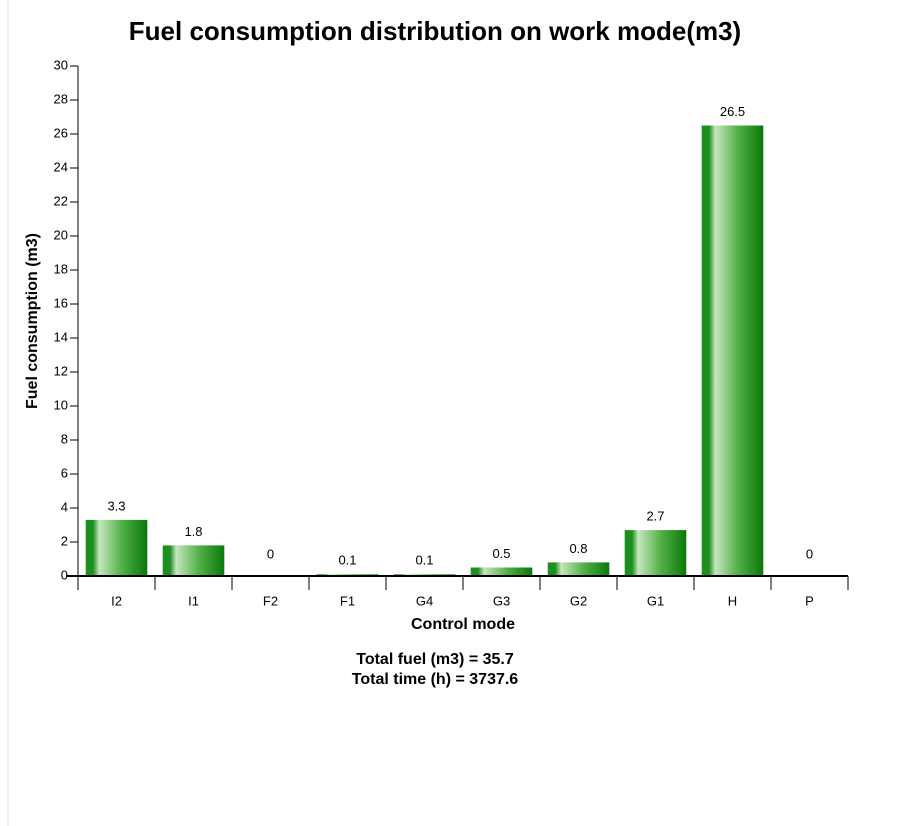 Image resolution: width=910 pixels, height=826 pixels. Describe the element at coordinates (435, 659) in the screenshot. I see `annotation: Total fuel (m3) = 35.7` at that location.